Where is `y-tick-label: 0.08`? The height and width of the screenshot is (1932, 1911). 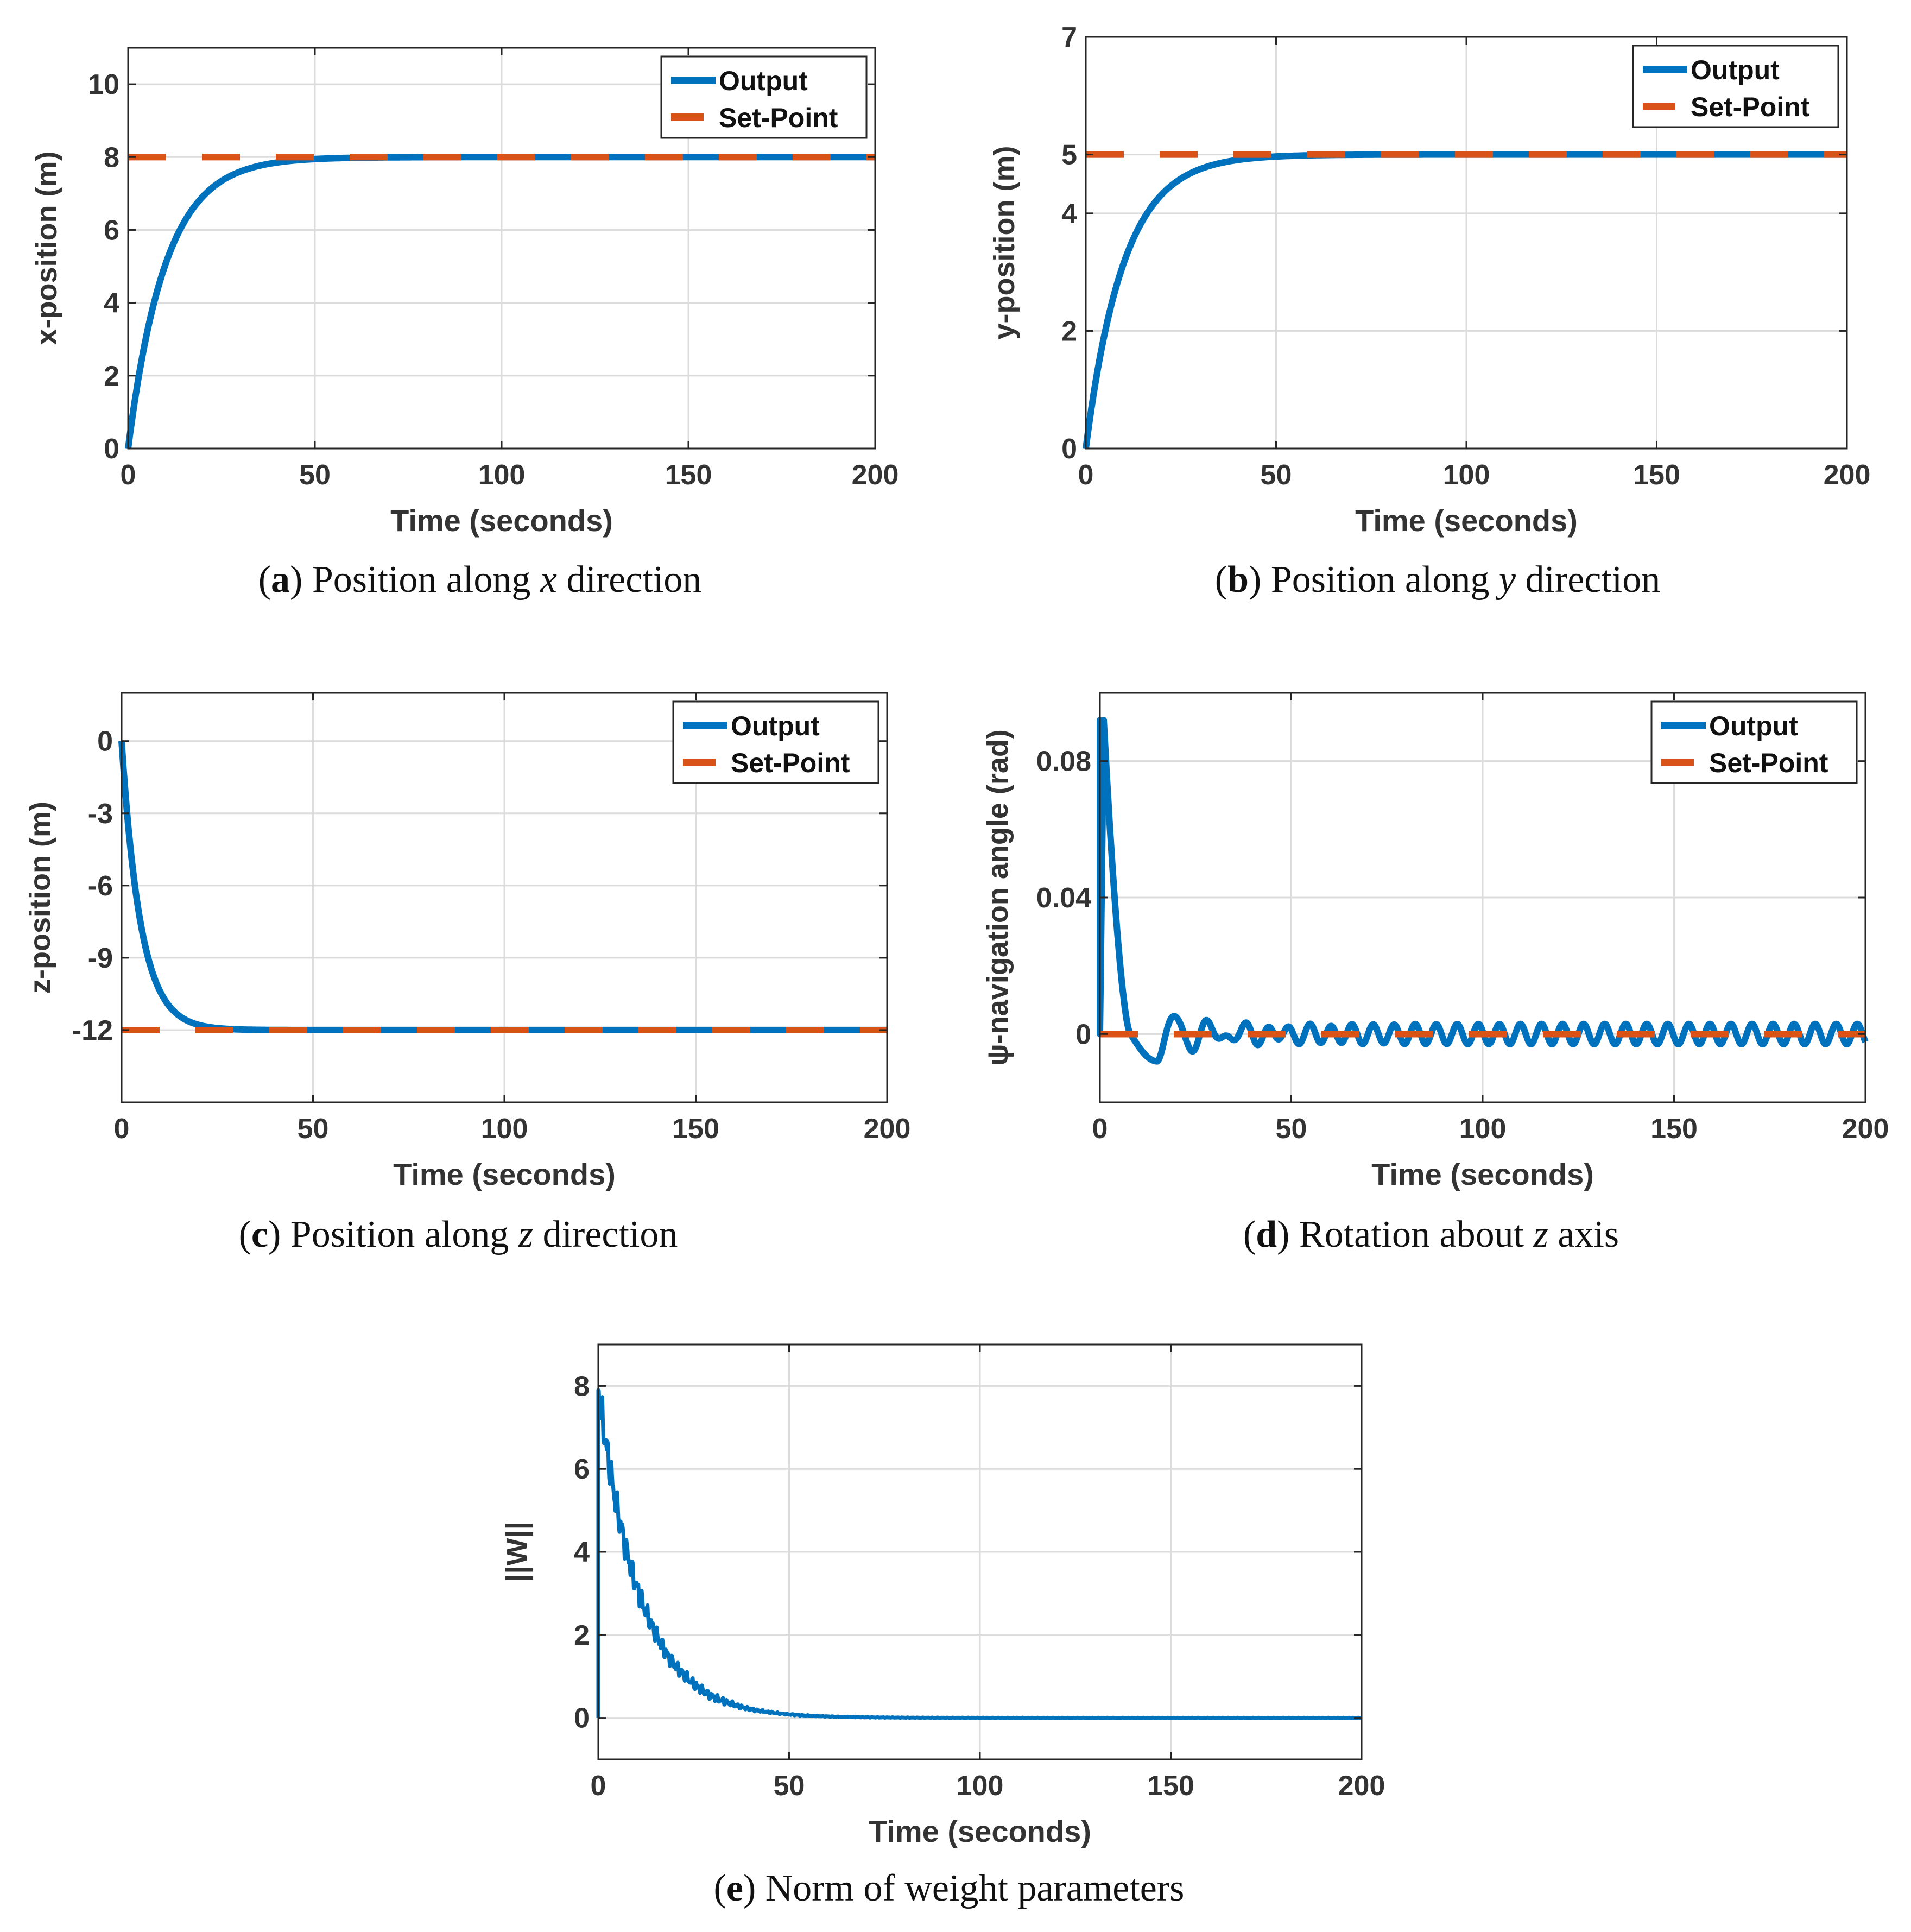
y-tick-label: 0.08 is located at coordinates (1063, 762).